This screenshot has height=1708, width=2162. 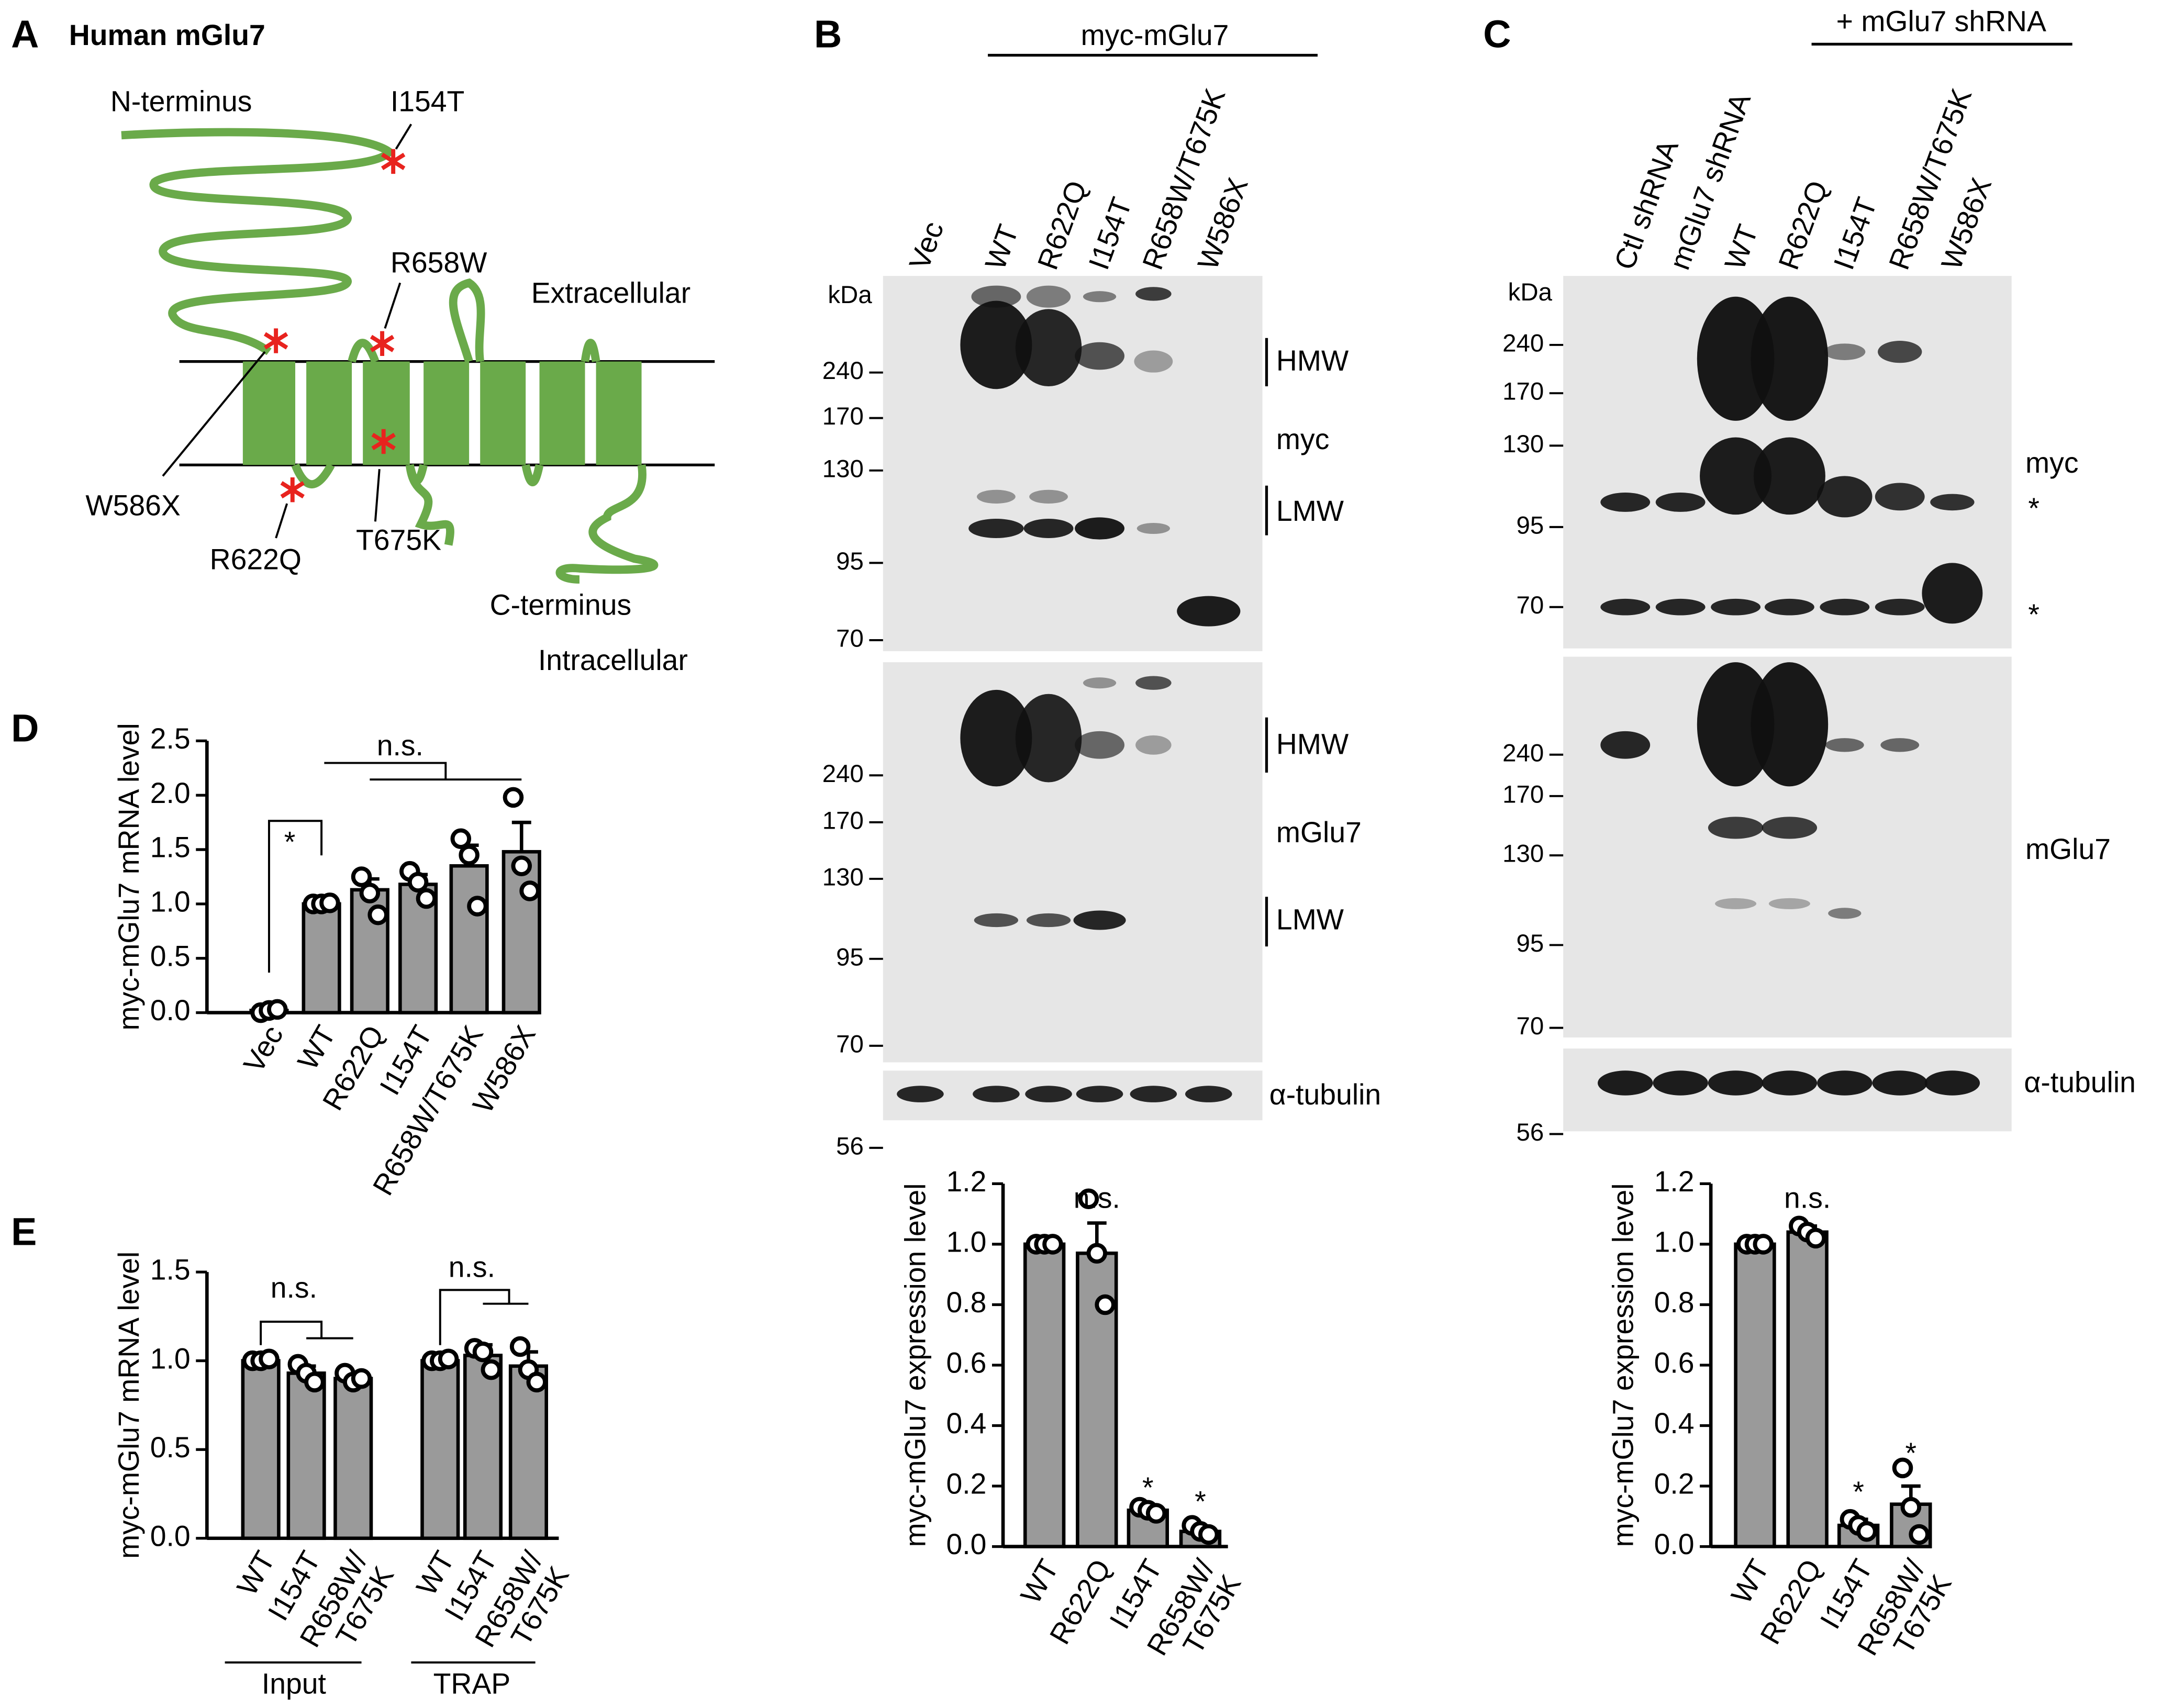 What do you see at coordinates (129, 876) in the screenshot?
I see `y-axis-label: myc-mGlu7 mRNA level` at bounding box center [129, 876].